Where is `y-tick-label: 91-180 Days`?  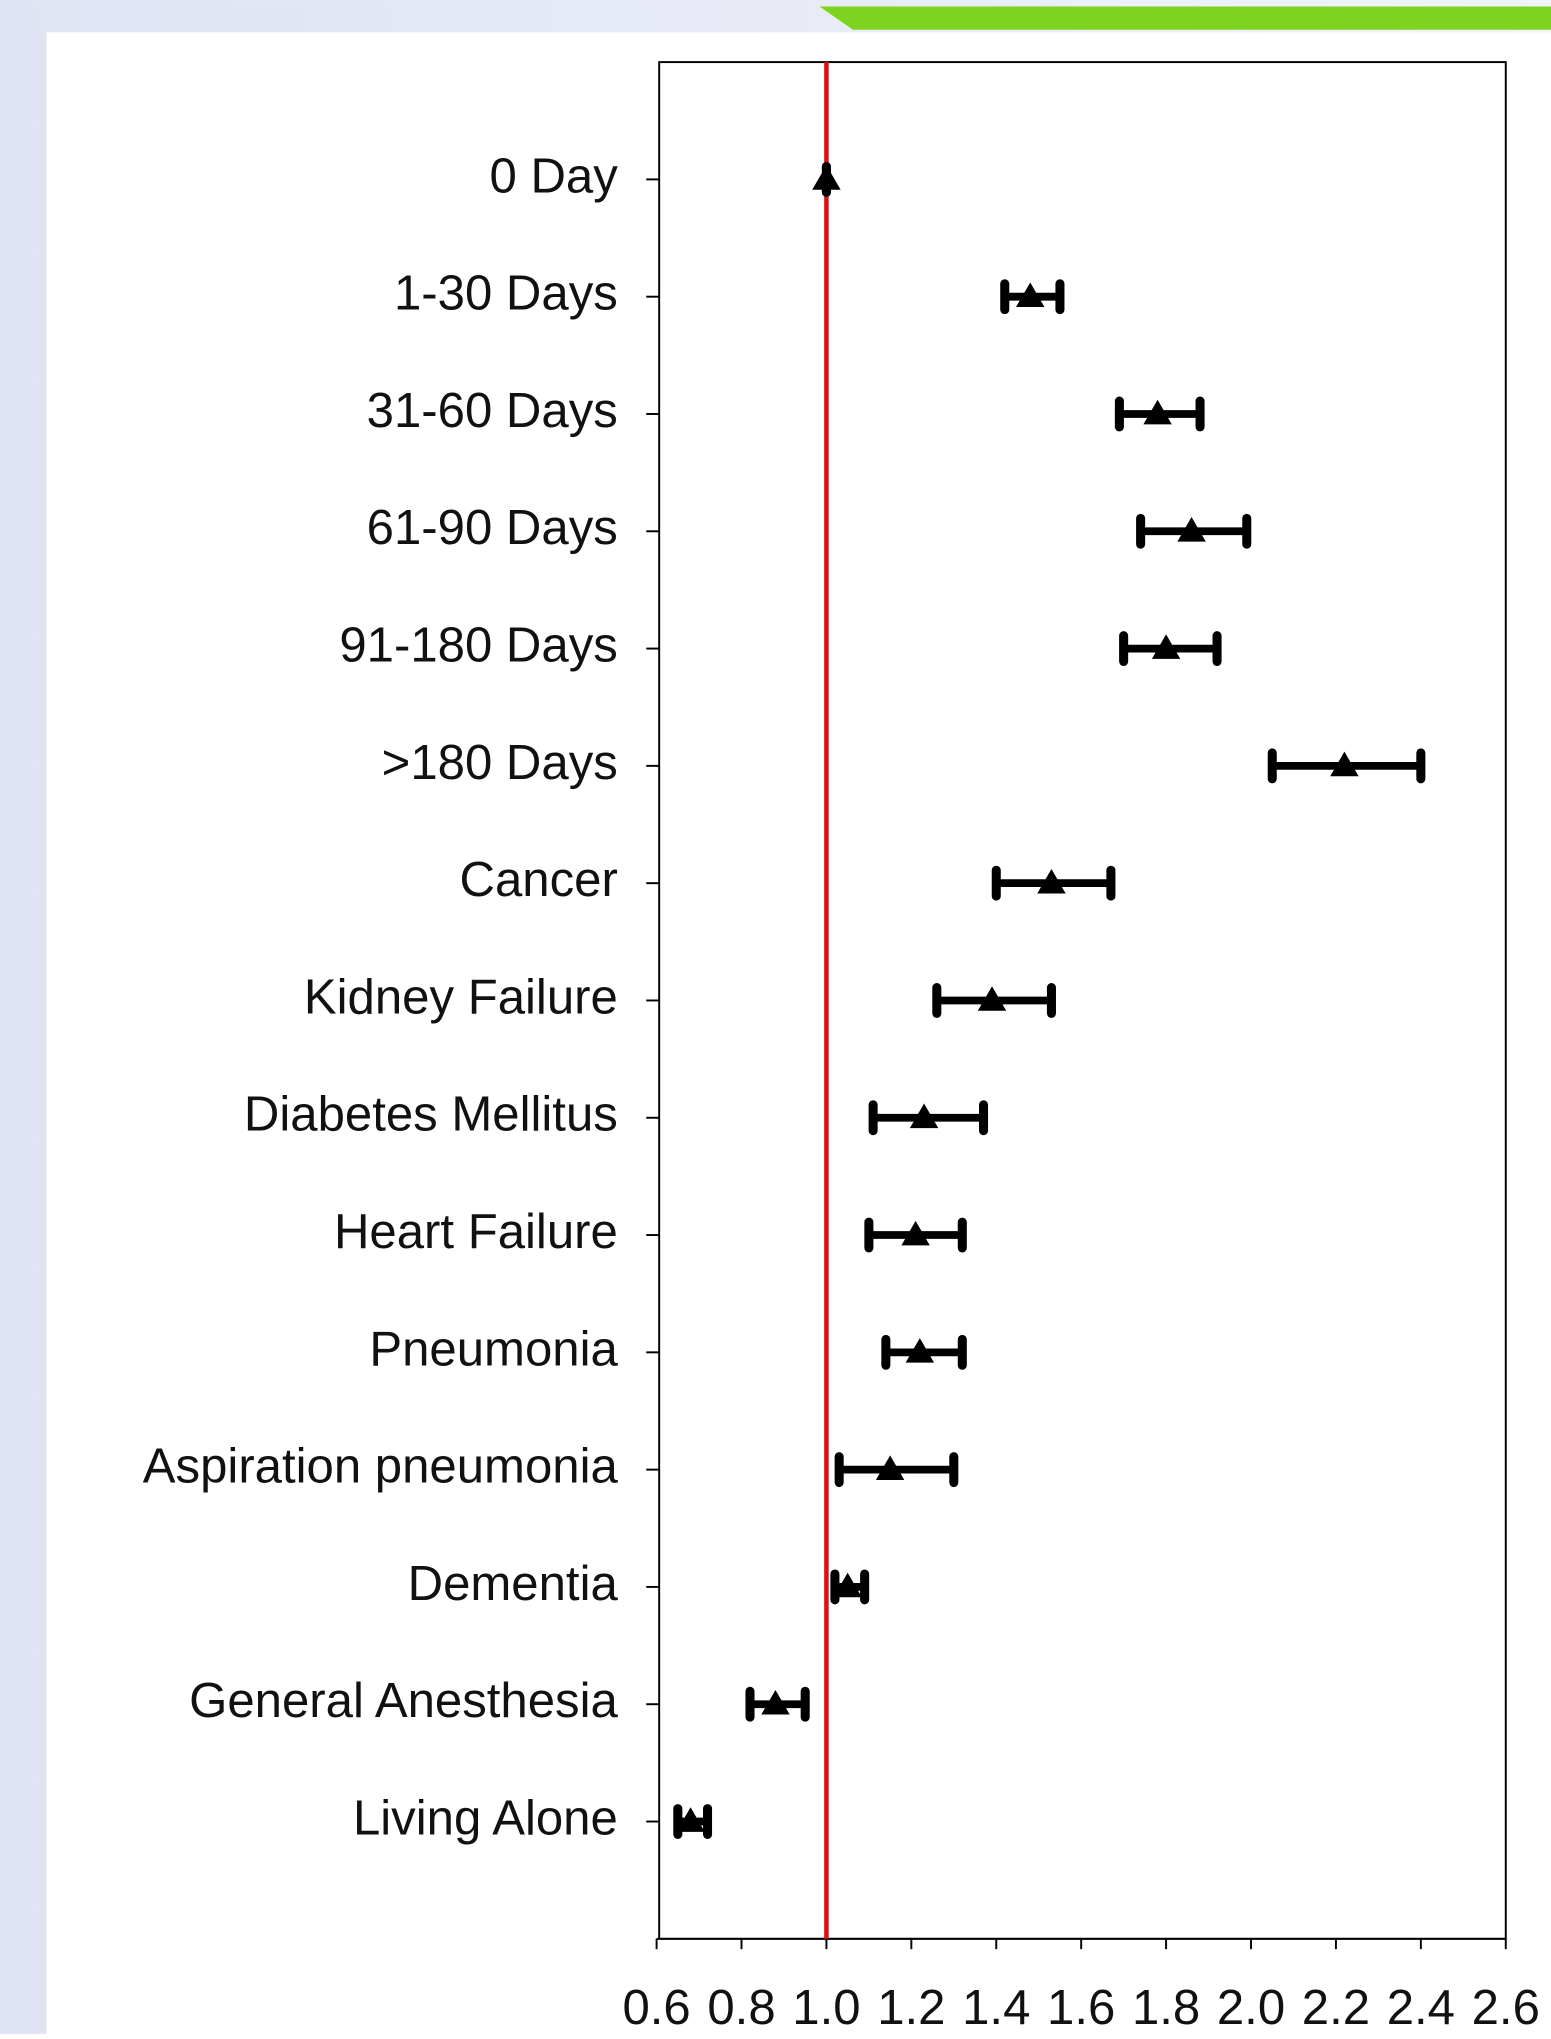
y-tick-label: 91-180 Days is located at coordinates (478, 646).